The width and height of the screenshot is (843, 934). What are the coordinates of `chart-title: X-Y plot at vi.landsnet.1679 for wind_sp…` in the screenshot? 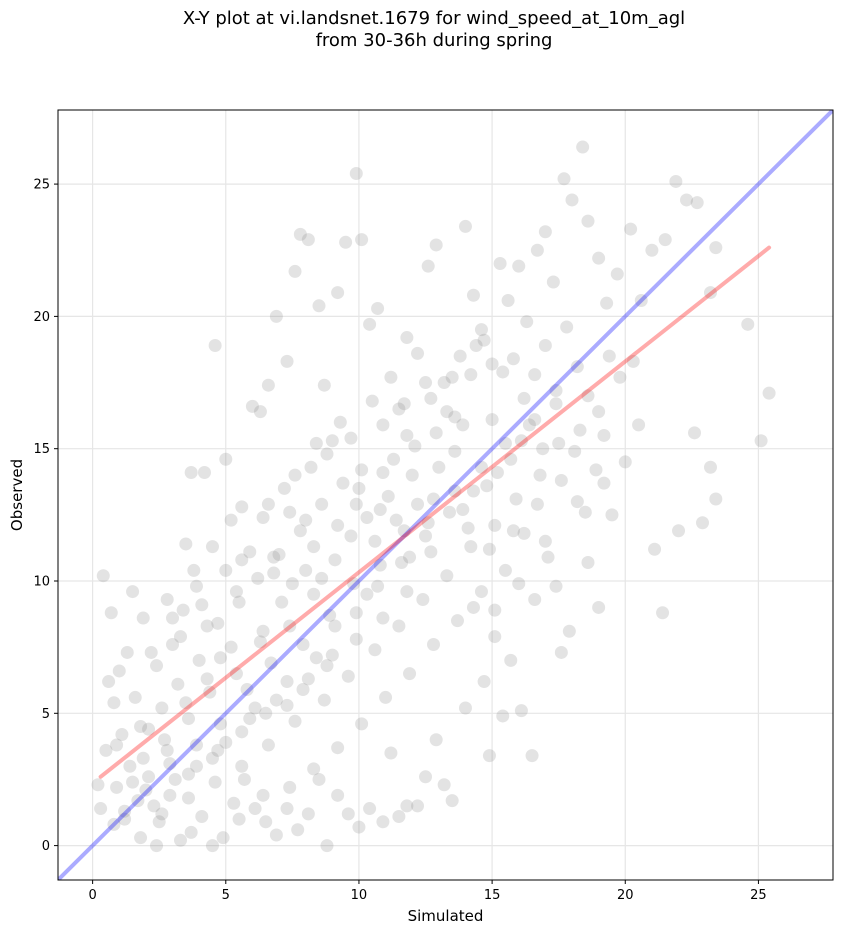 It's located at (434, 29).